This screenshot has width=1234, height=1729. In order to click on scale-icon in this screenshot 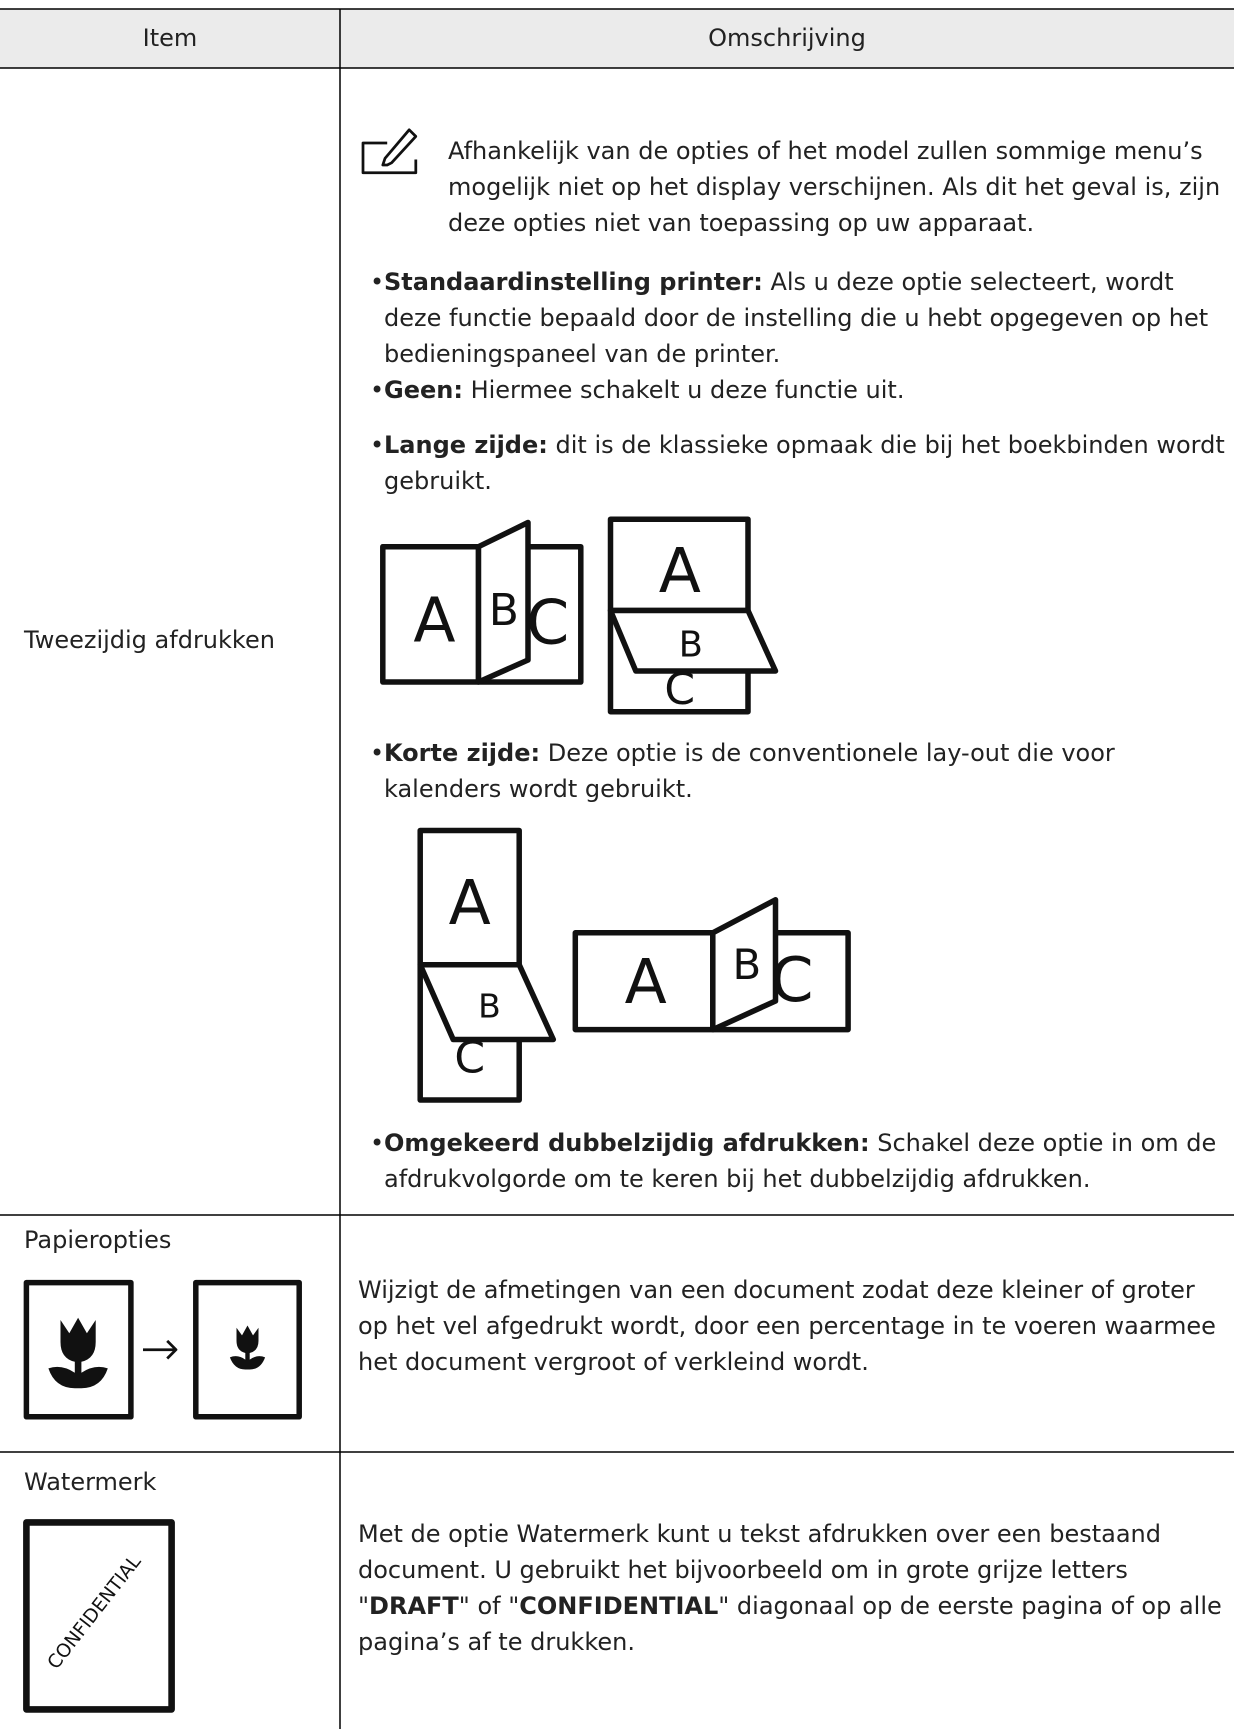, I will do `click(162, 1349)`.